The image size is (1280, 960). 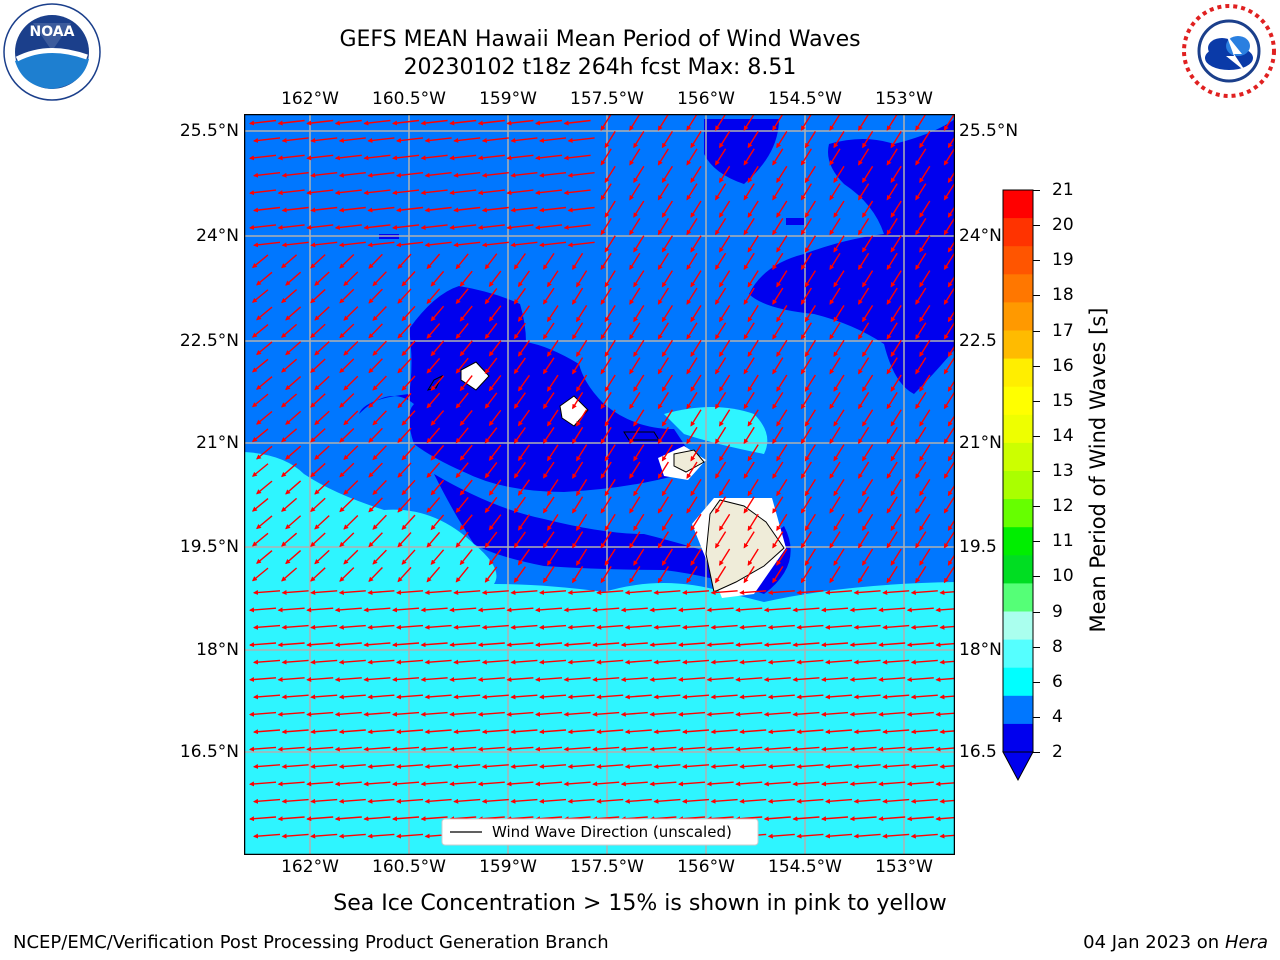 What do you see at coordinates (1246, 942) in the screenshot?
I see `footer-host: Hera` at bounding box center [1246, 942].